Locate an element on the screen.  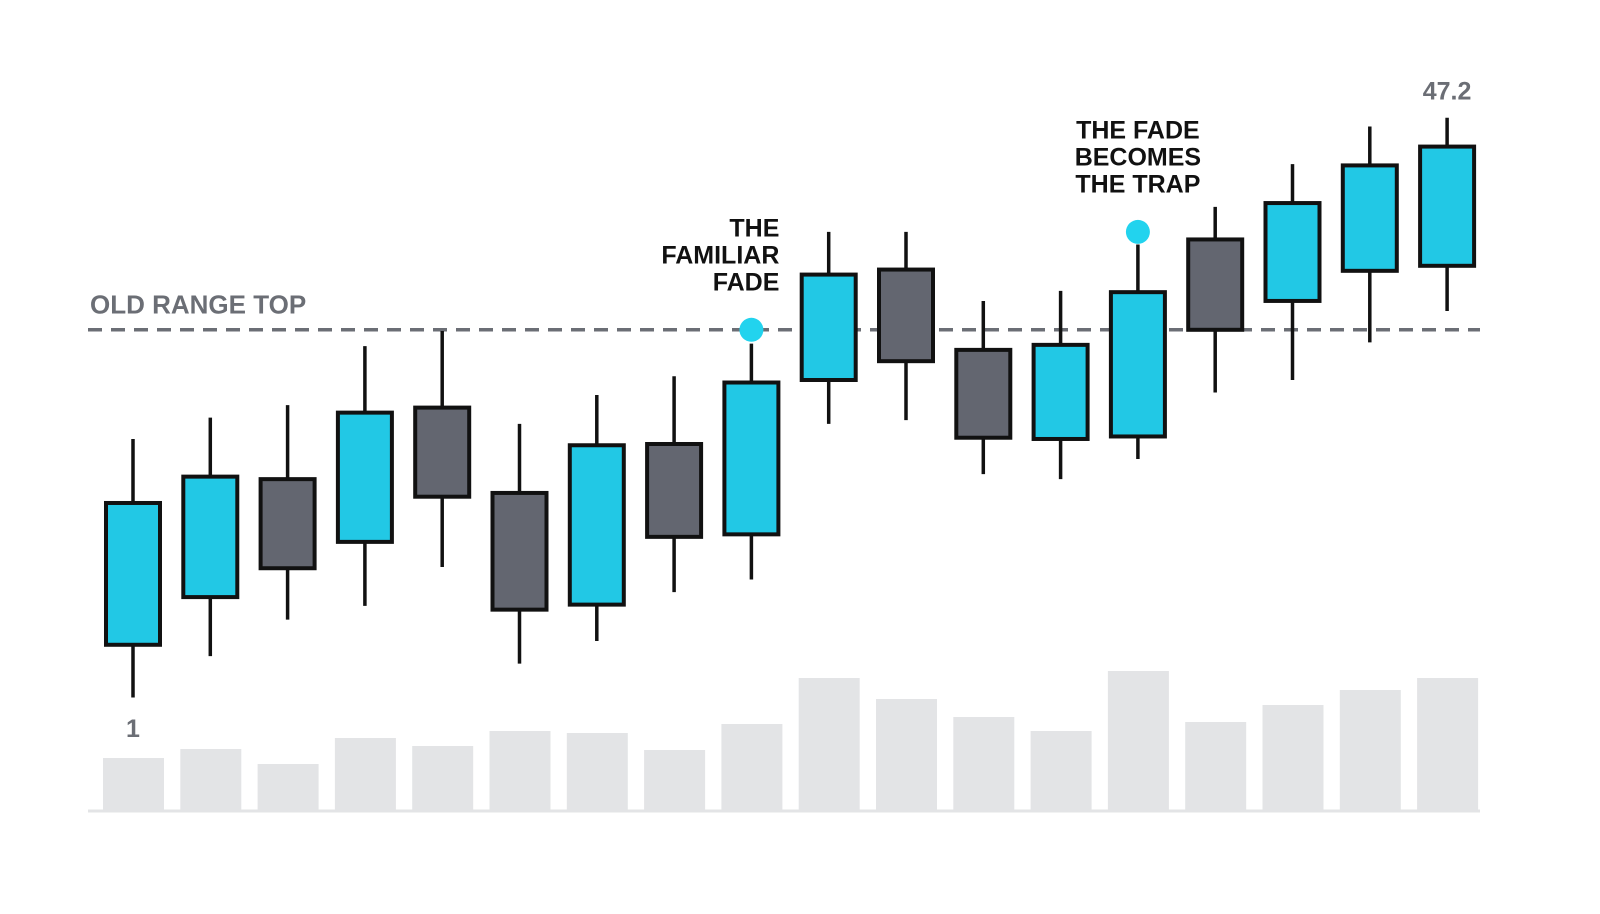
high-label: 47.2 is located at coordinates (1447, 91).